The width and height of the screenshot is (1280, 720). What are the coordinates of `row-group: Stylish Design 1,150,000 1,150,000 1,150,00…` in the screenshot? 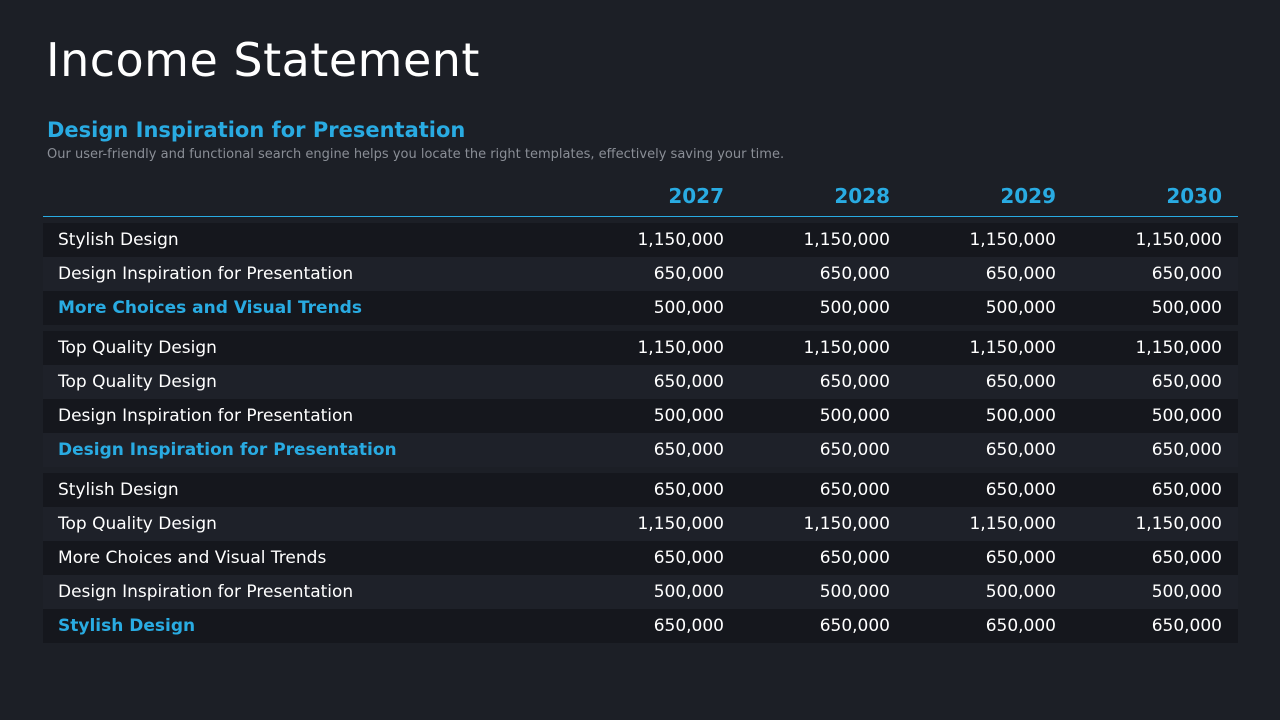 It's located at (640, 274).